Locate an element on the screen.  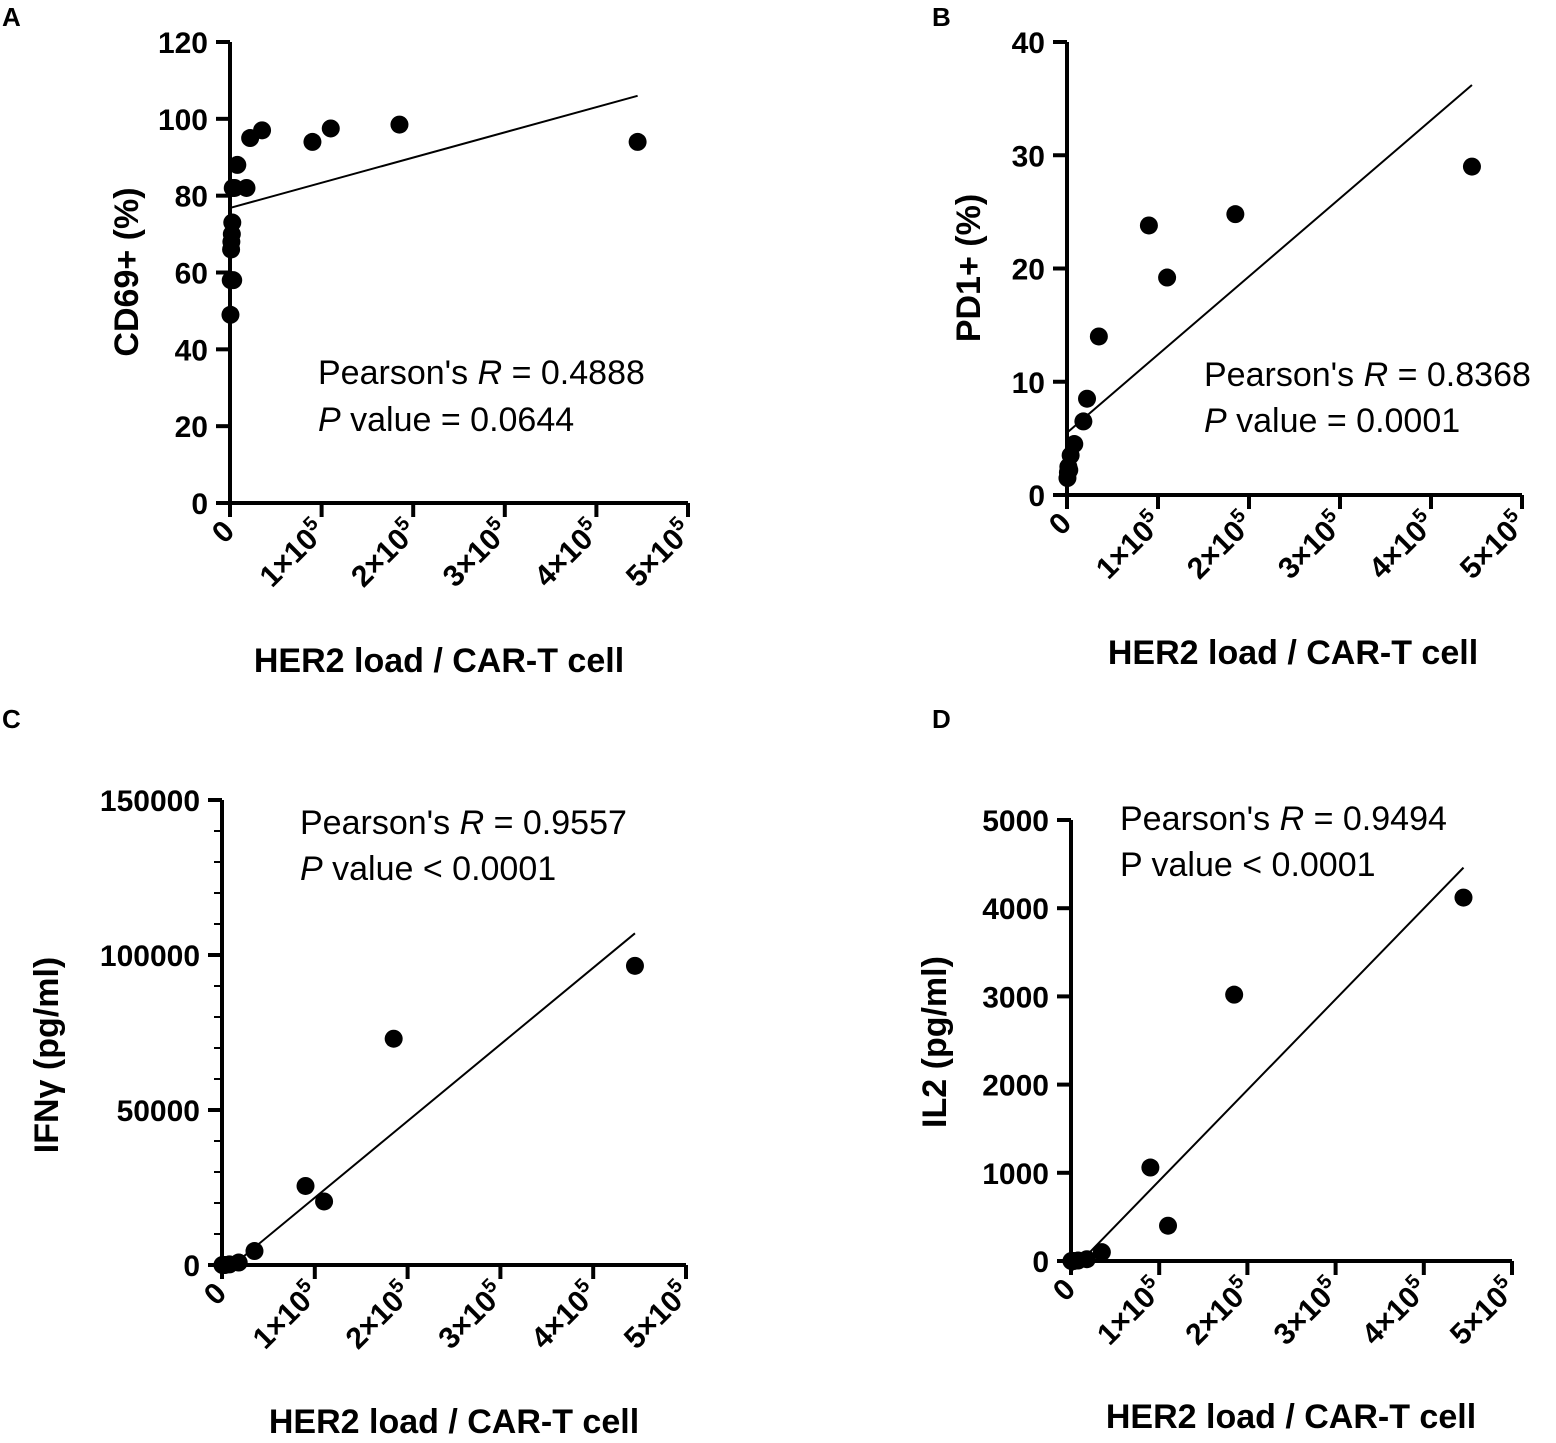
p-value-text: P value = 0.0001 is located at coordinates (1332, 421).